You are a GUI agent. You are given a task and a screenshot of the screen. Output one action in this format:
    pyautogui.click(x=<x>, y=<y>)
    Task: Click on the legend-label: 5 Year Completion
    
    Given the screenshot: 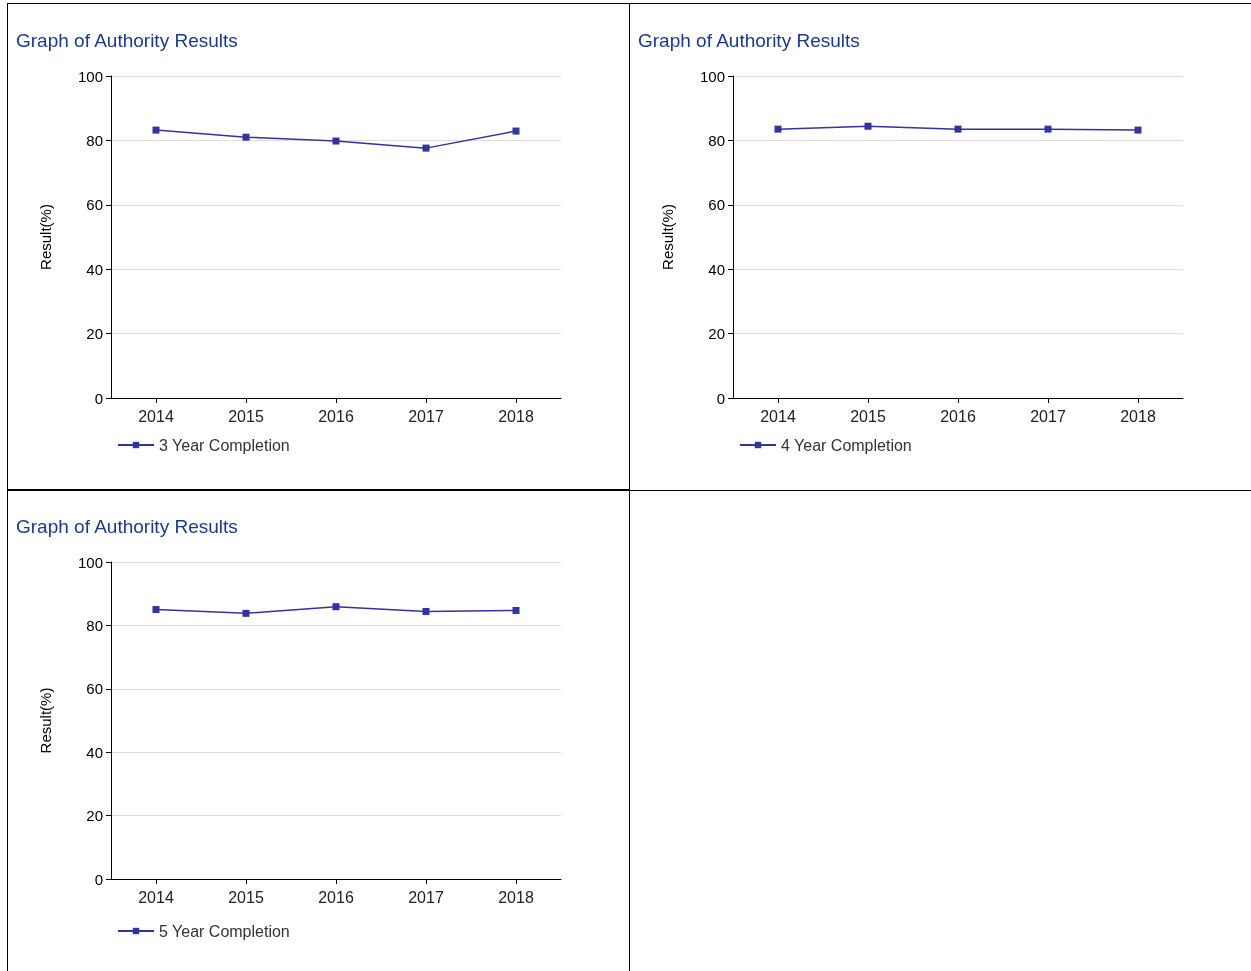 What is the action you would take?
    pyautogui.click(x=224, y=931)
    